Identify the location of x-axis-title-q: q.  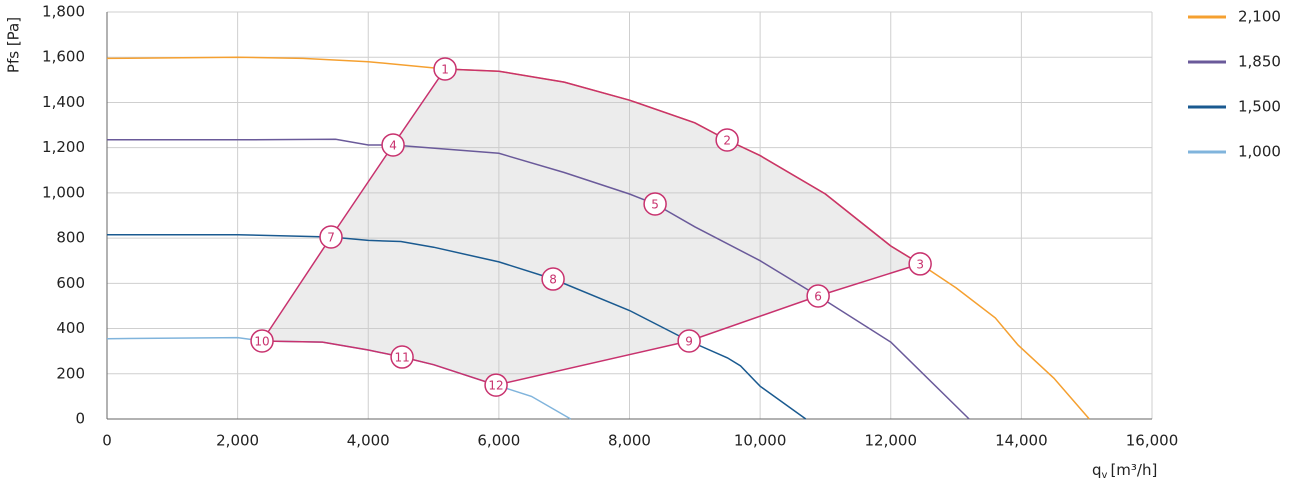
(1097, 470).